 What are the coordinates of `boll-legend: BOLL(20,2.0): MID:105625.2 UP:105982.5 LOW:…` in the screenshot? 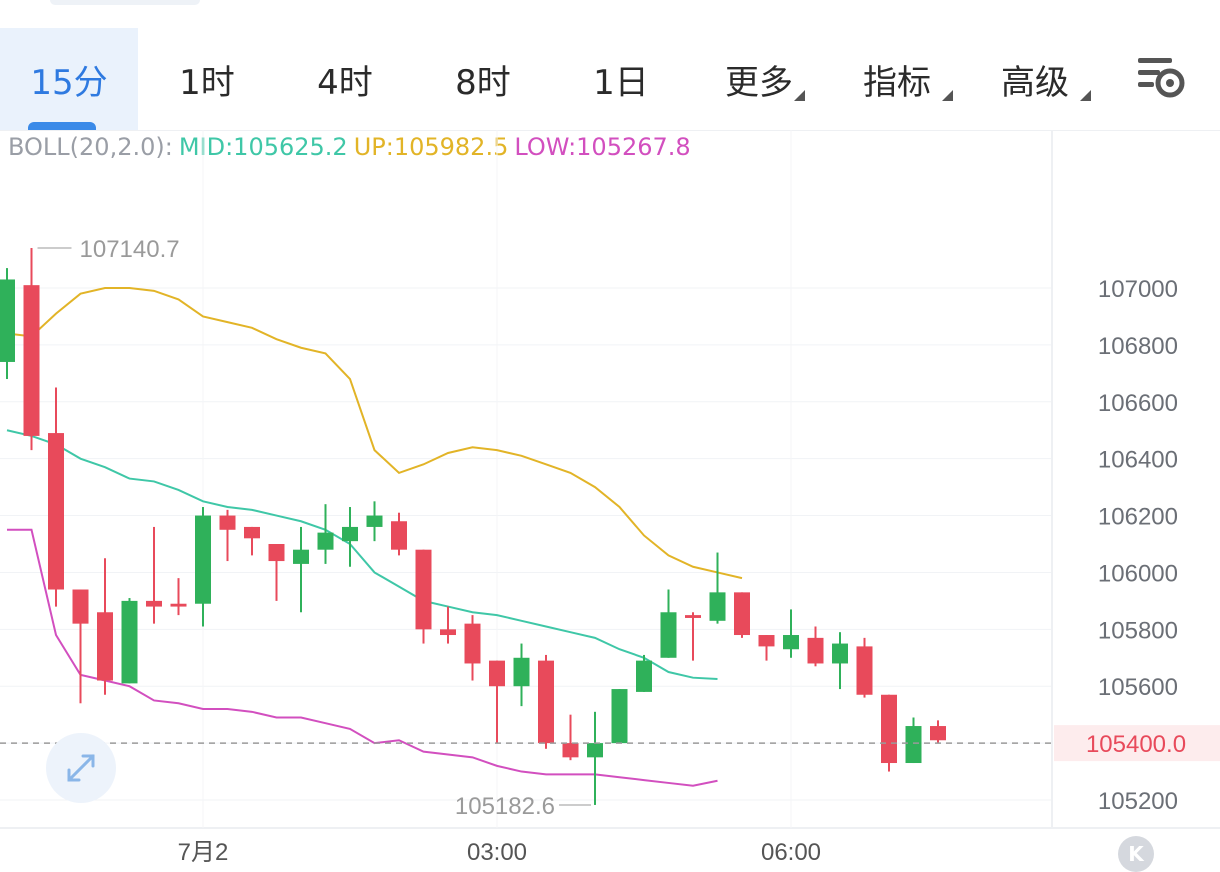 It's located at (352, 147).